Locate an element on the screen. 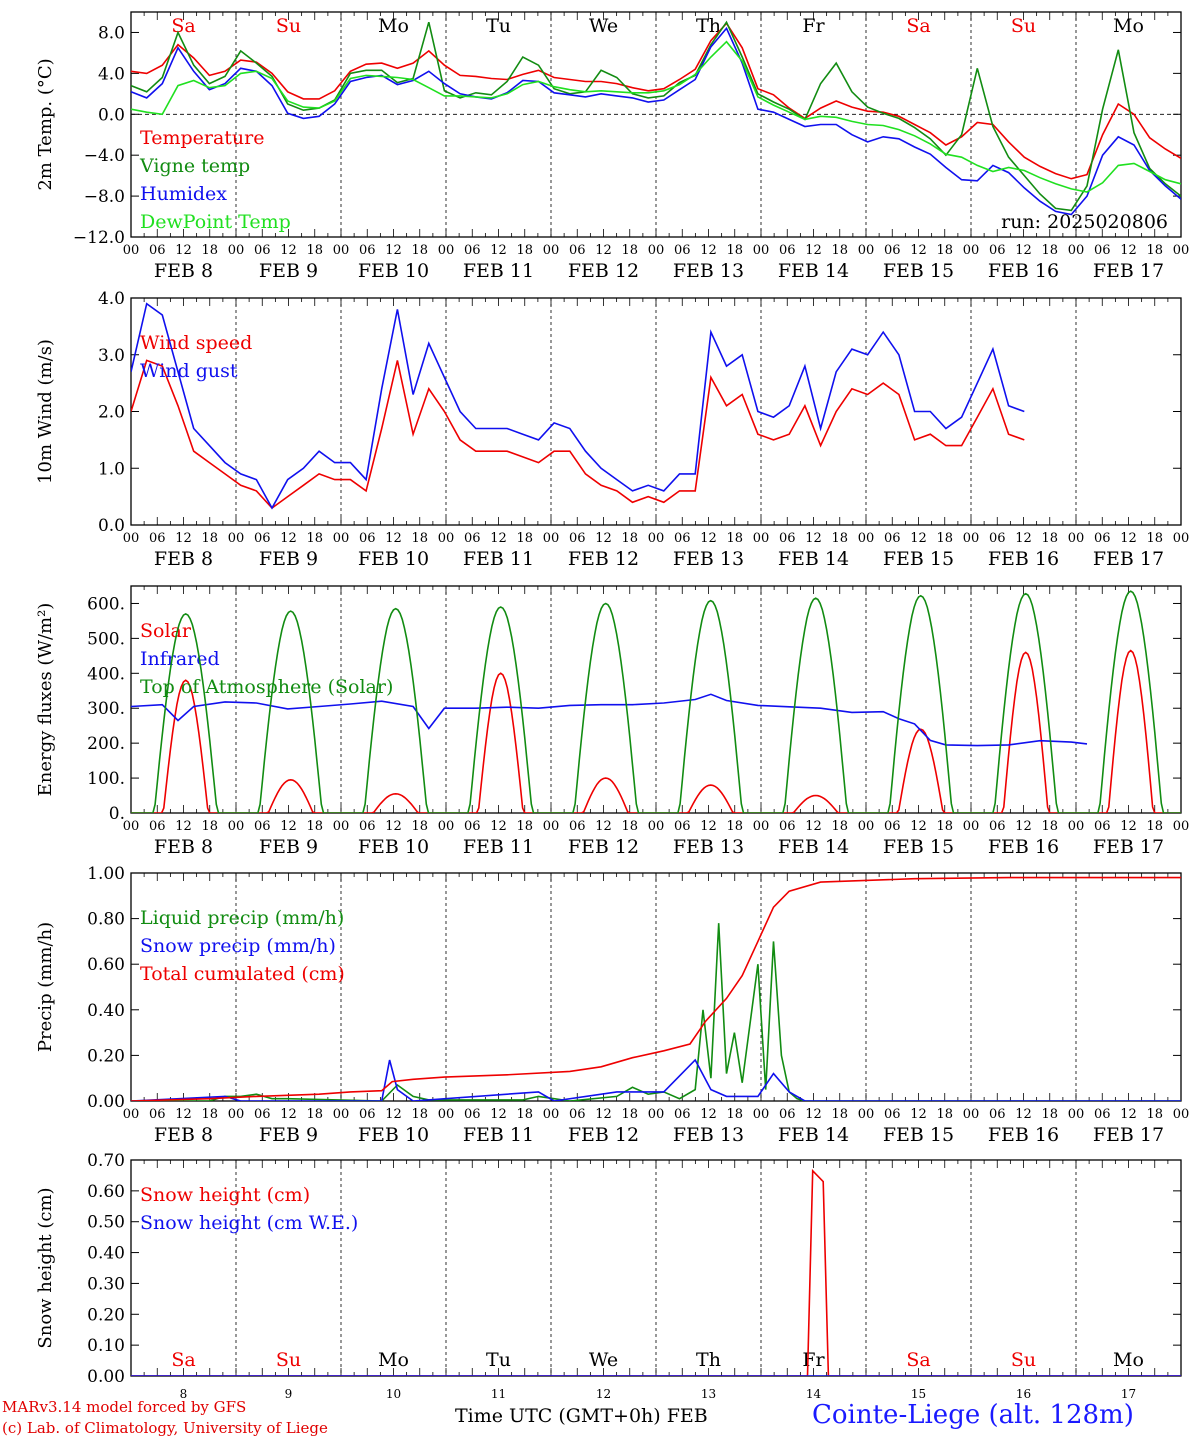  date-label: FEB 11 is located at coordinates (498, 559).